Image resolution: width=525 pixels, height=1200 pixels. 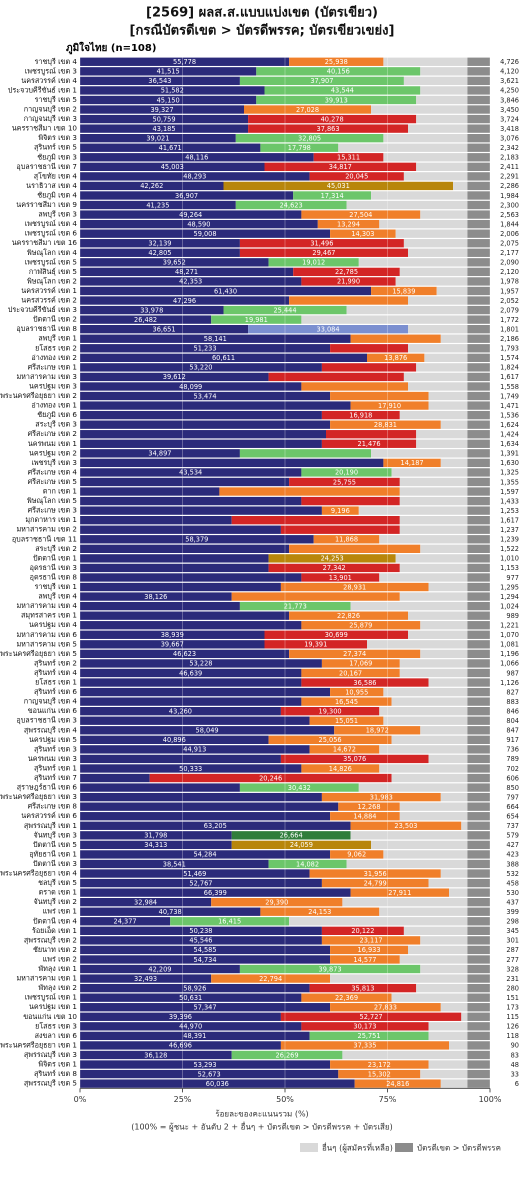 What do you see at coordinates (397, 1084) in the screenshot?
I see `bar-label: 24,816` at bounding box center [397, 1084].